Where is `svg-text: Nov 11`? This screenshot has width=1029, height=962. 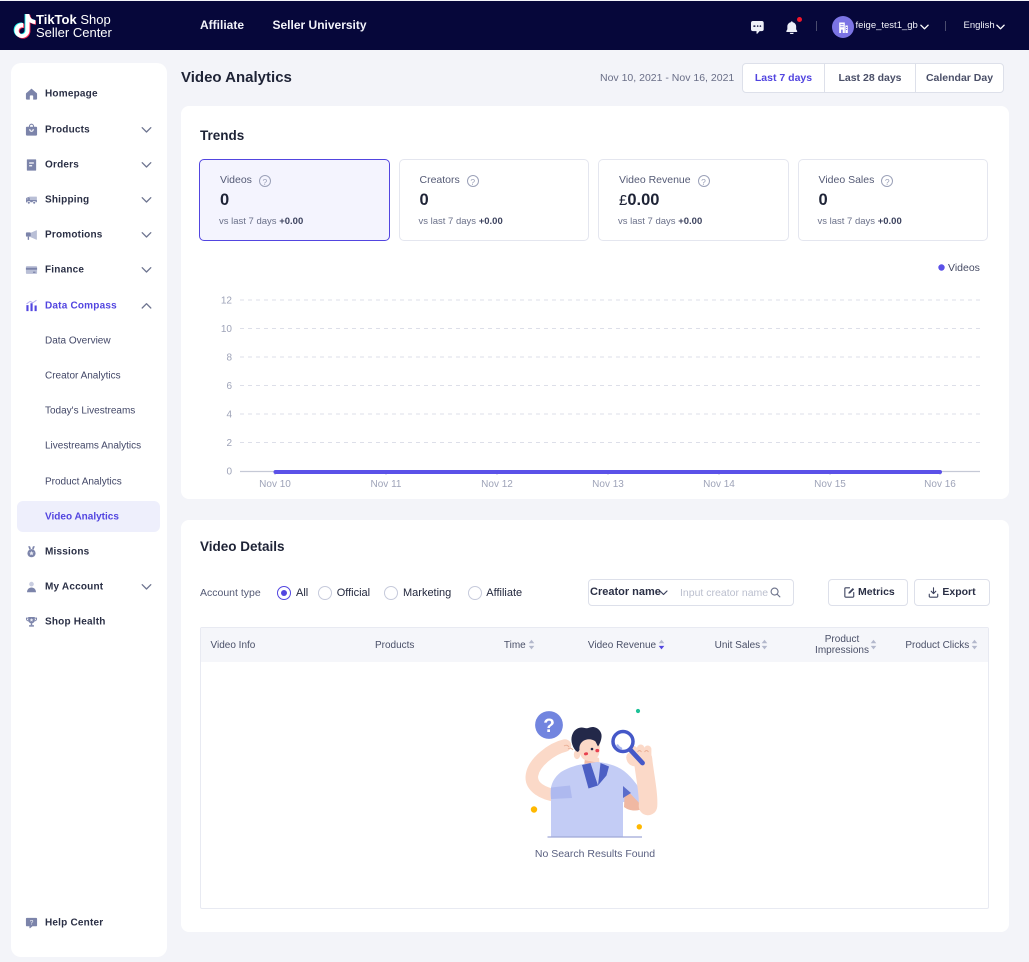 svg-text: Nov 11 is located at coordinates (386, 484).